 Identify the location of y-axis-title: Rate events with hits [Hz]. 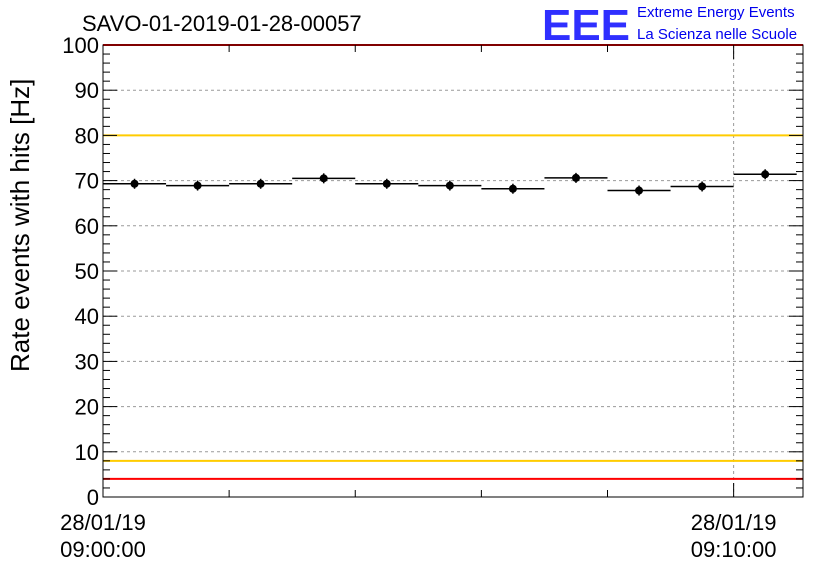
(20, 225).